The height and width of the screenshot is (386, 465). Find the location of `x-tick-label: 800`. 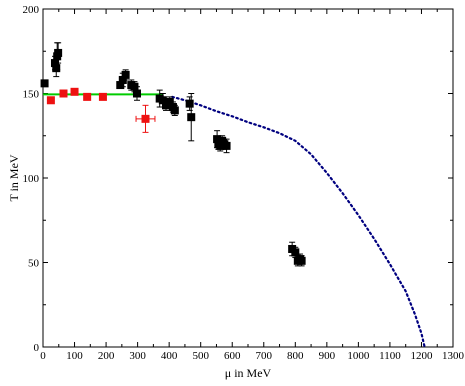

x-tick-label: 800 is located at coordinates (295, 356).